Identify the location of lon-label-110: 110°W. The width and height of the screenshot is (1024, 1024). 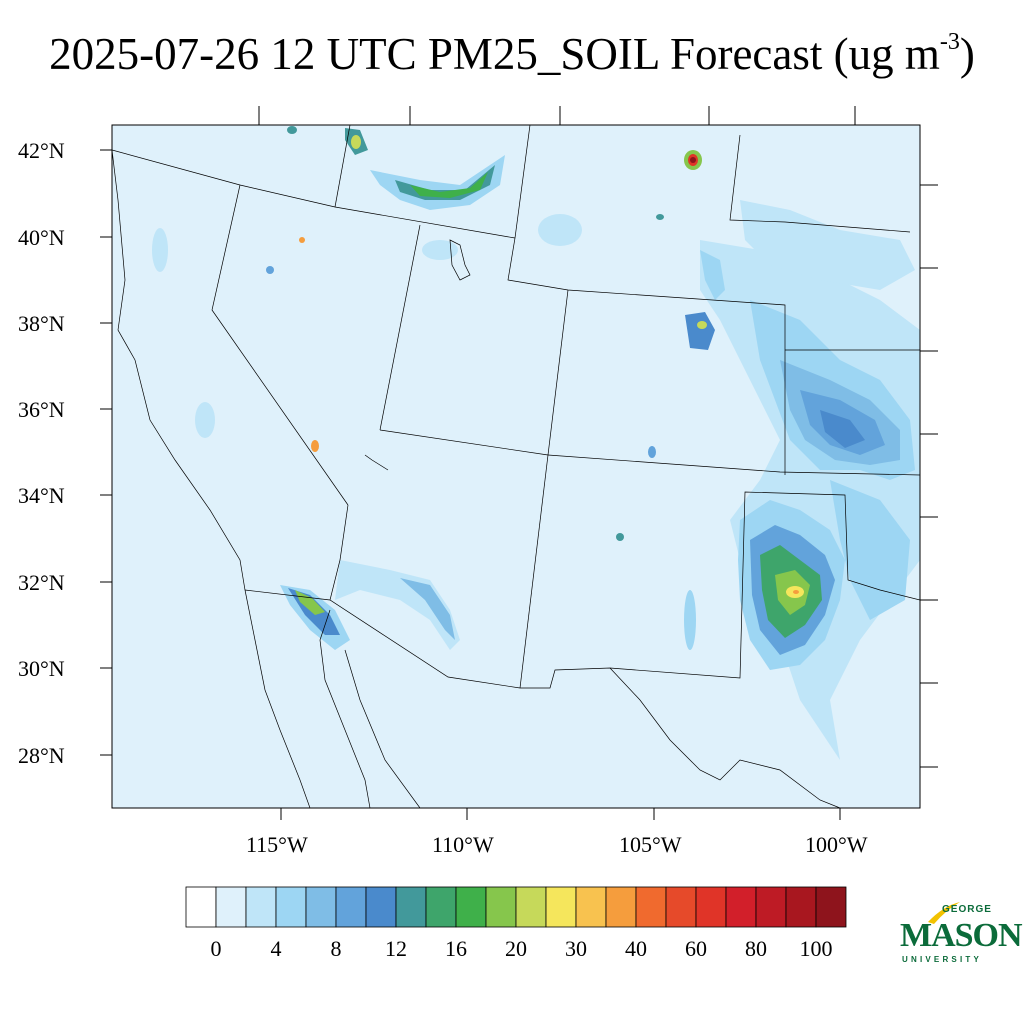
(463, 844).